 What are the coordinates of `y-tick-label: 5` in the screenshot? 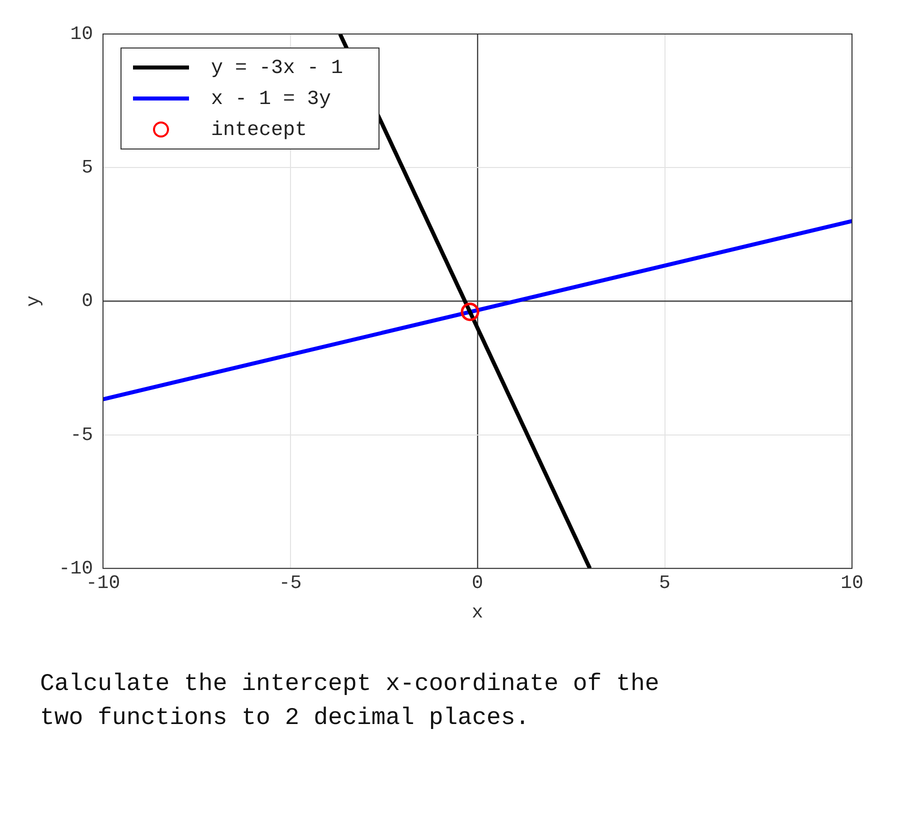 It's located at (88, 167).